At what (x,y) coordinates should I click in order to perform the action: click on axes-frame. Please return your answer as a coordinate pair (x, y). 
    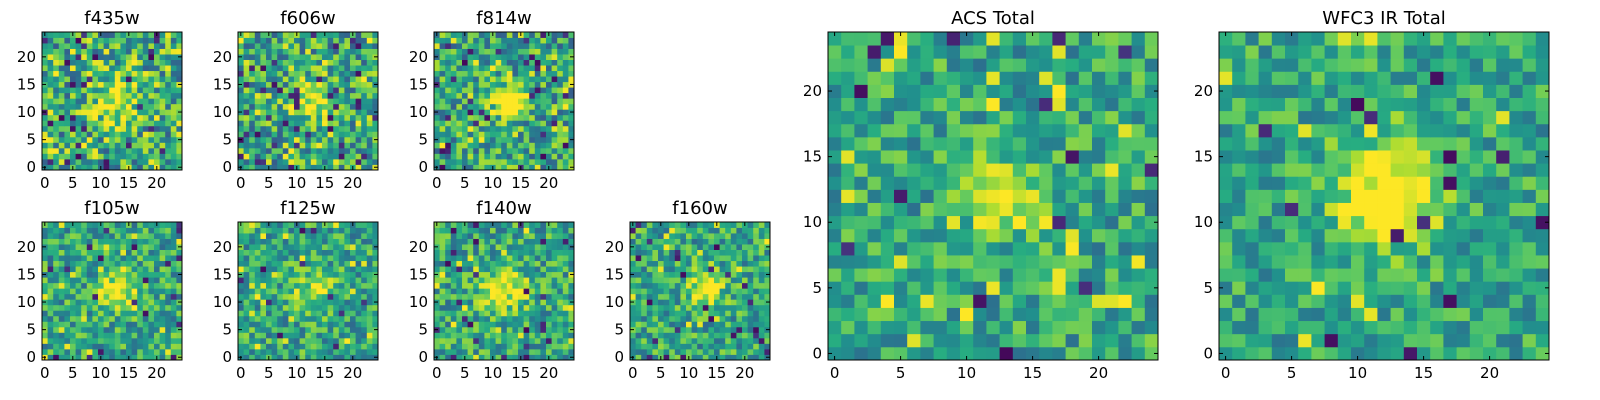
    Looking at the image, I should click on (504, 291).